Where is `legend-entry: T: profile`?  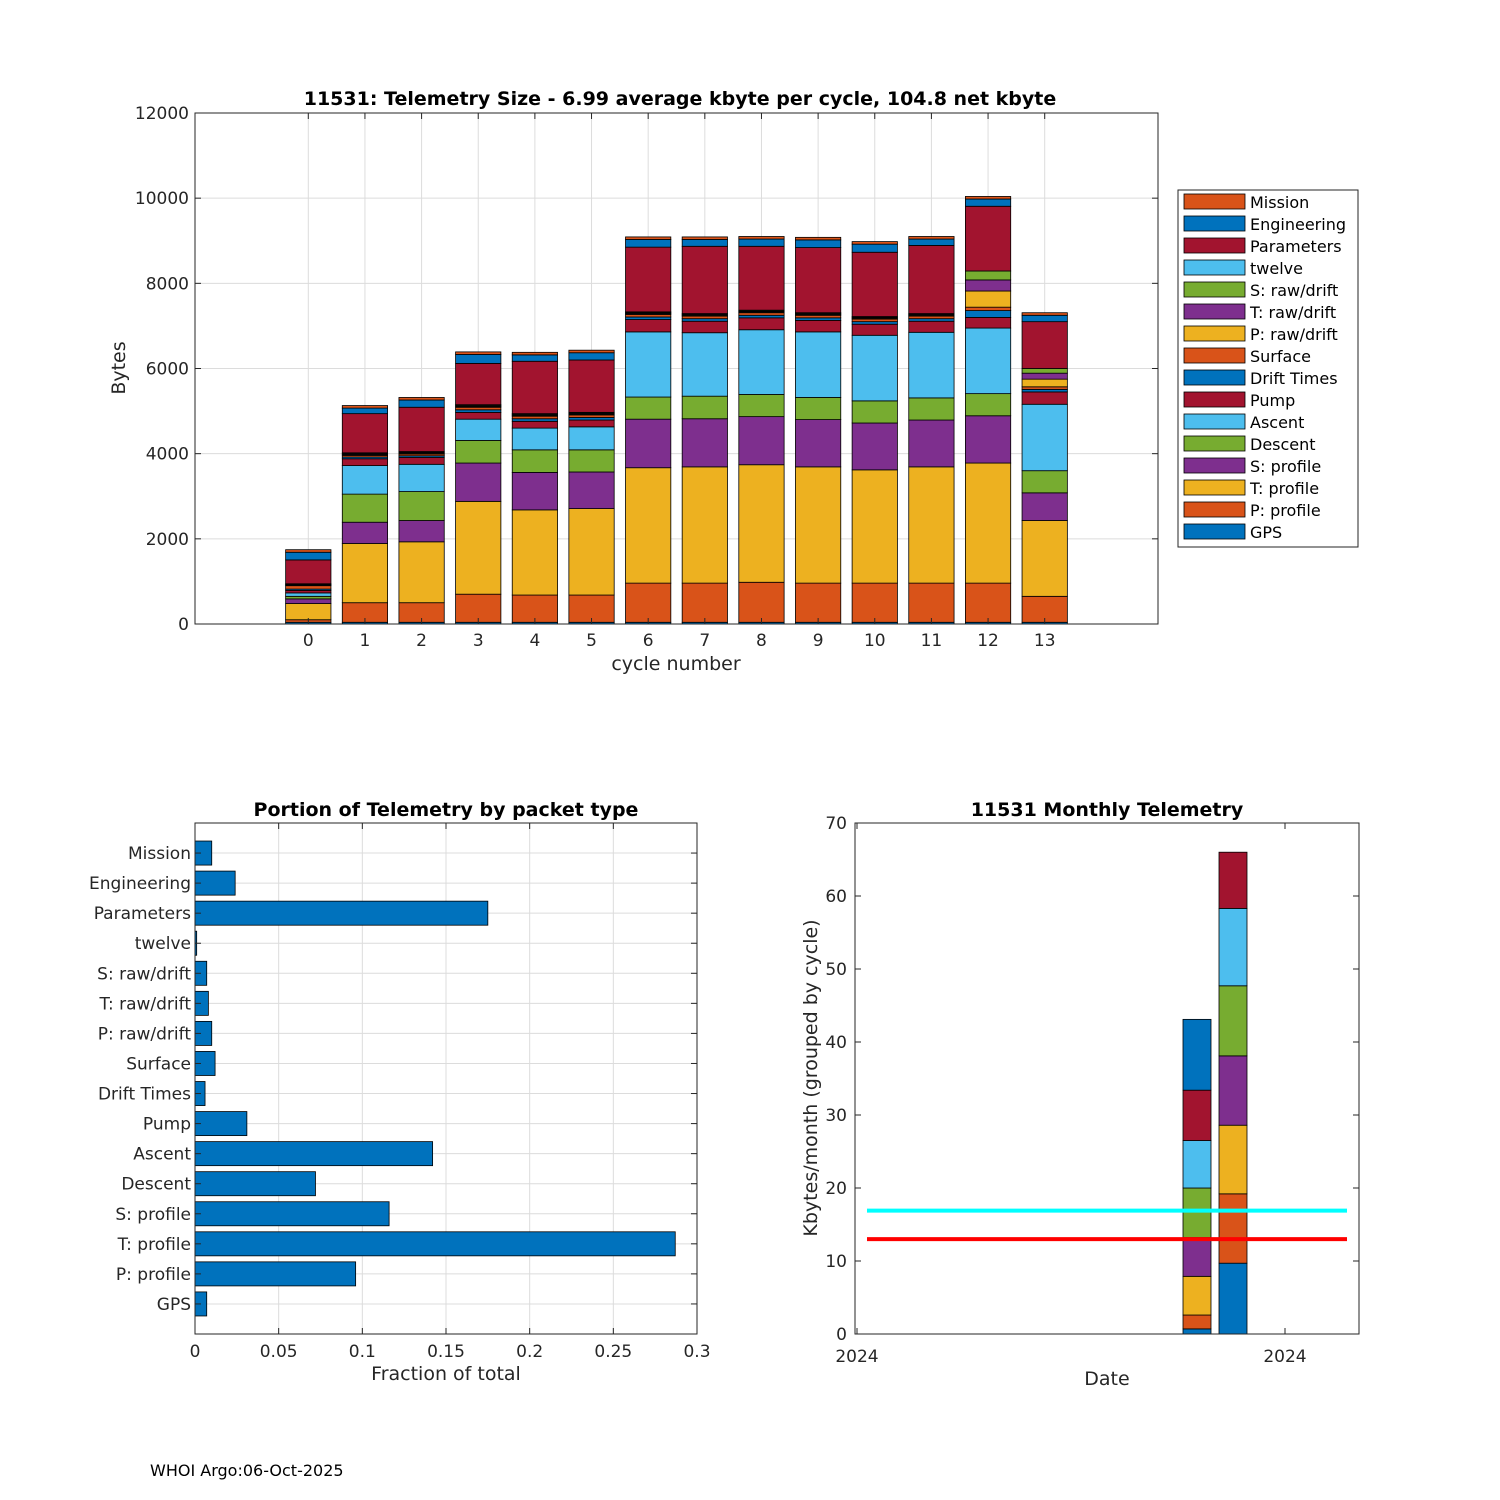
legend-entry: T: profile is located at coordinates (1284, 488).